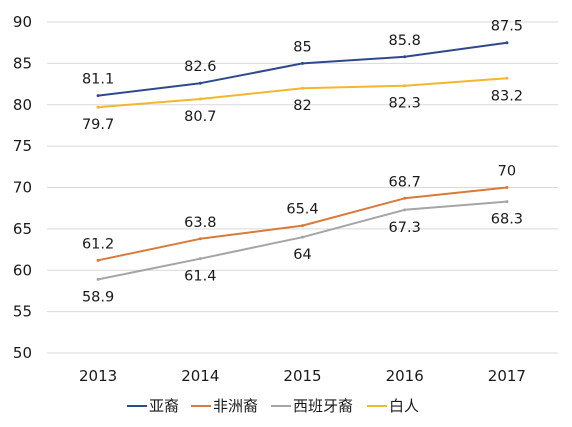 This screenshot has height=427, width=572. Describe the element at coordinates (323, 406) in the screenshot. I see `legend-label: 西班牙裔` at that location.